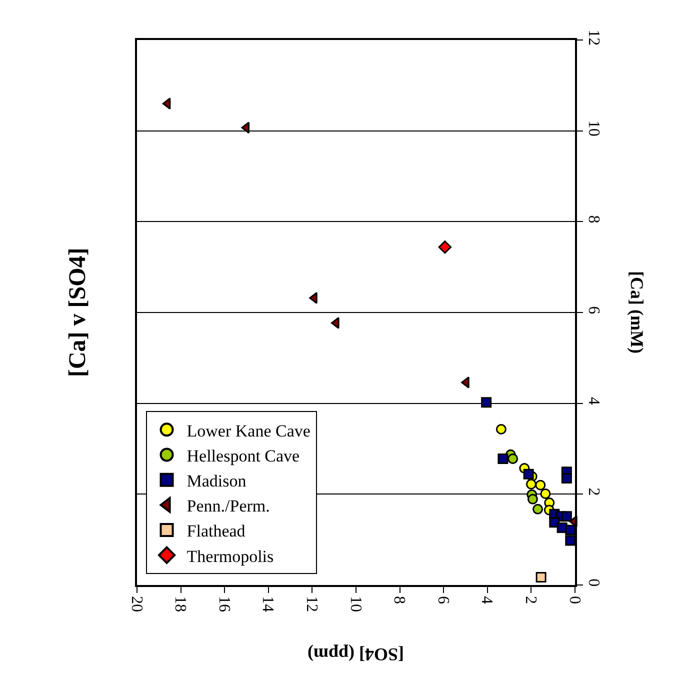  I want to click on y-axis-title: [Ca] (mM), so click(636, 312).